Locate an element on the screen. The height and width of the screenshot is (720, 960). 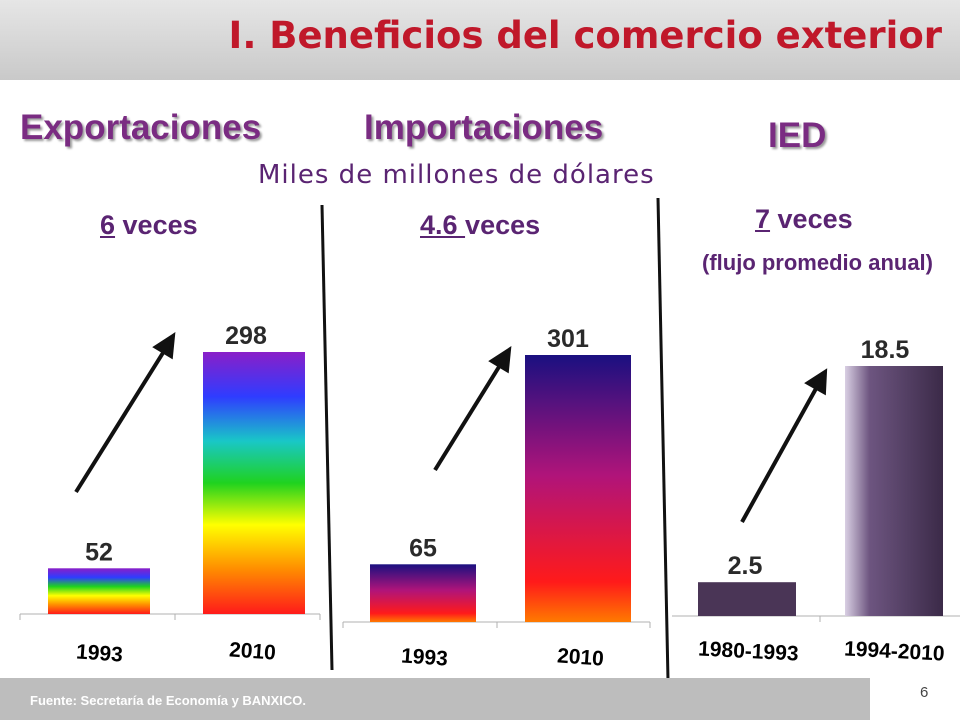
tick-label-exports-2010: 2010 is located at coordinates (252, 651).